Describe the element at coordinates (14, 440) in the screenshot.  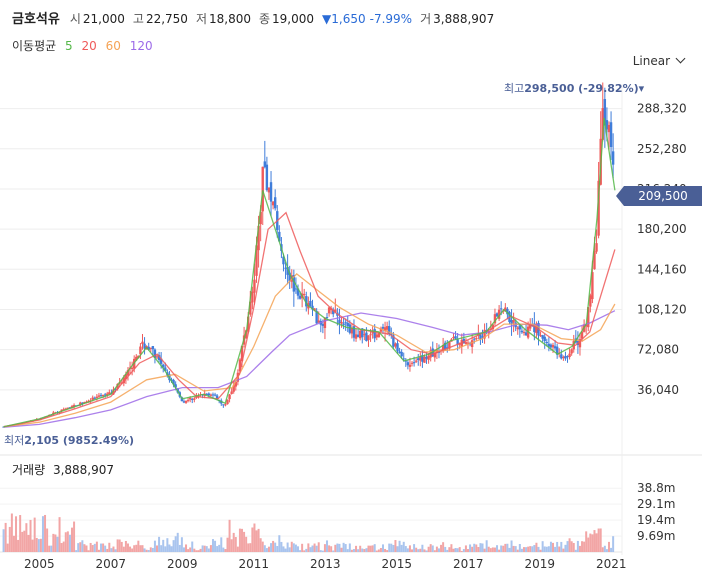
I see `low-annotation-label: 최저` at that location.